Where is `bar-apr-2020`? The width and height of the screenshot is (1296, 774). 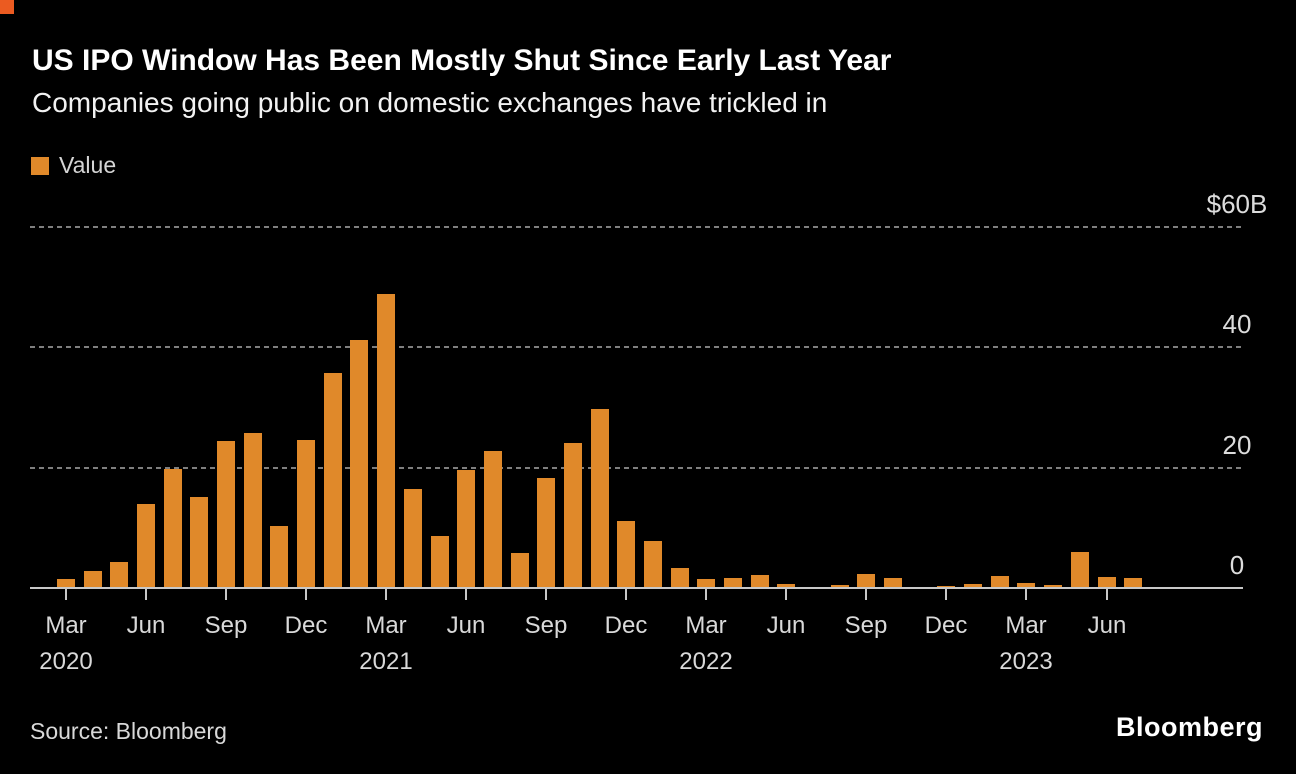 bar-apr-2020 is located at coordinates (93, 579).